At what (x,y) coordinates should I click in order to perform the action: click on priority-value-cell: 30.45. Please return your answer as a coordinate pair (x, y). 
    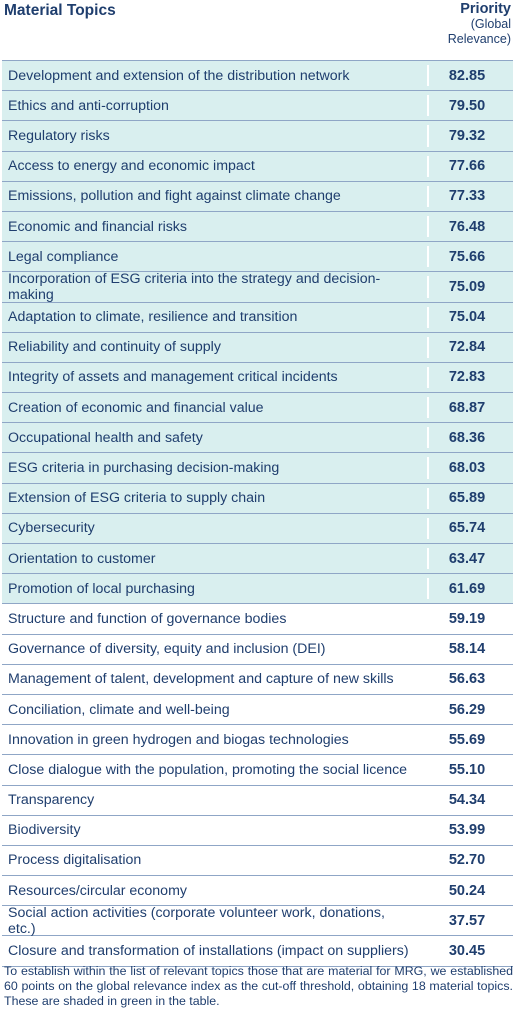
    Looking at the image, I should click on (467, 951).